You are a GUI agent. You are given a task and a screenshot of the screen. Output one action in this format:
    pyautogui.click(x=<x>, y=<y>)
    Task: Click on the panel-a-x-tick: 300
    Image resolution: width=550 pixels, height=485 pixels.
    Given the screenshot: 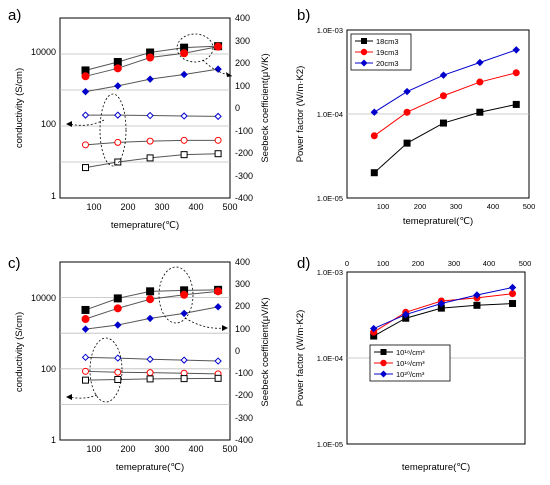 What is the action you would take?
    pyautogui.click(x=161, y=207)
    